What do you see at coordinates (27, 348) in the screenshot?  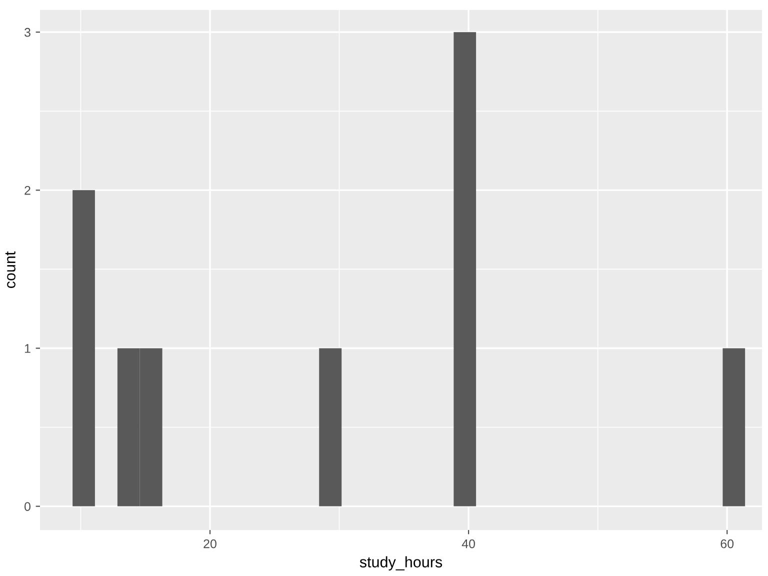 I see `y-tick-label: 1` at bounding box center [27, 348].